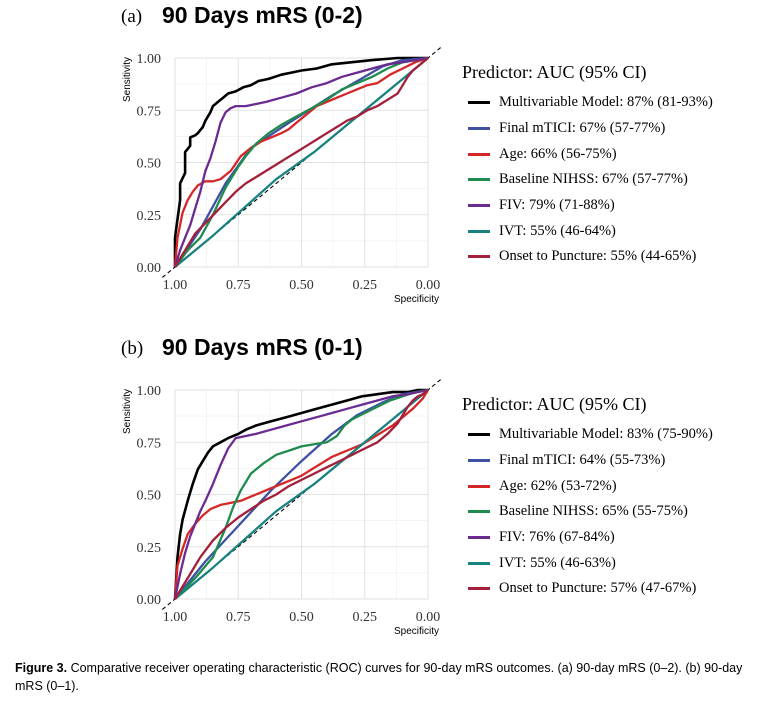  I want to click on legend-item: Final mTICI: 67% (57-77%), so click(587, 129).